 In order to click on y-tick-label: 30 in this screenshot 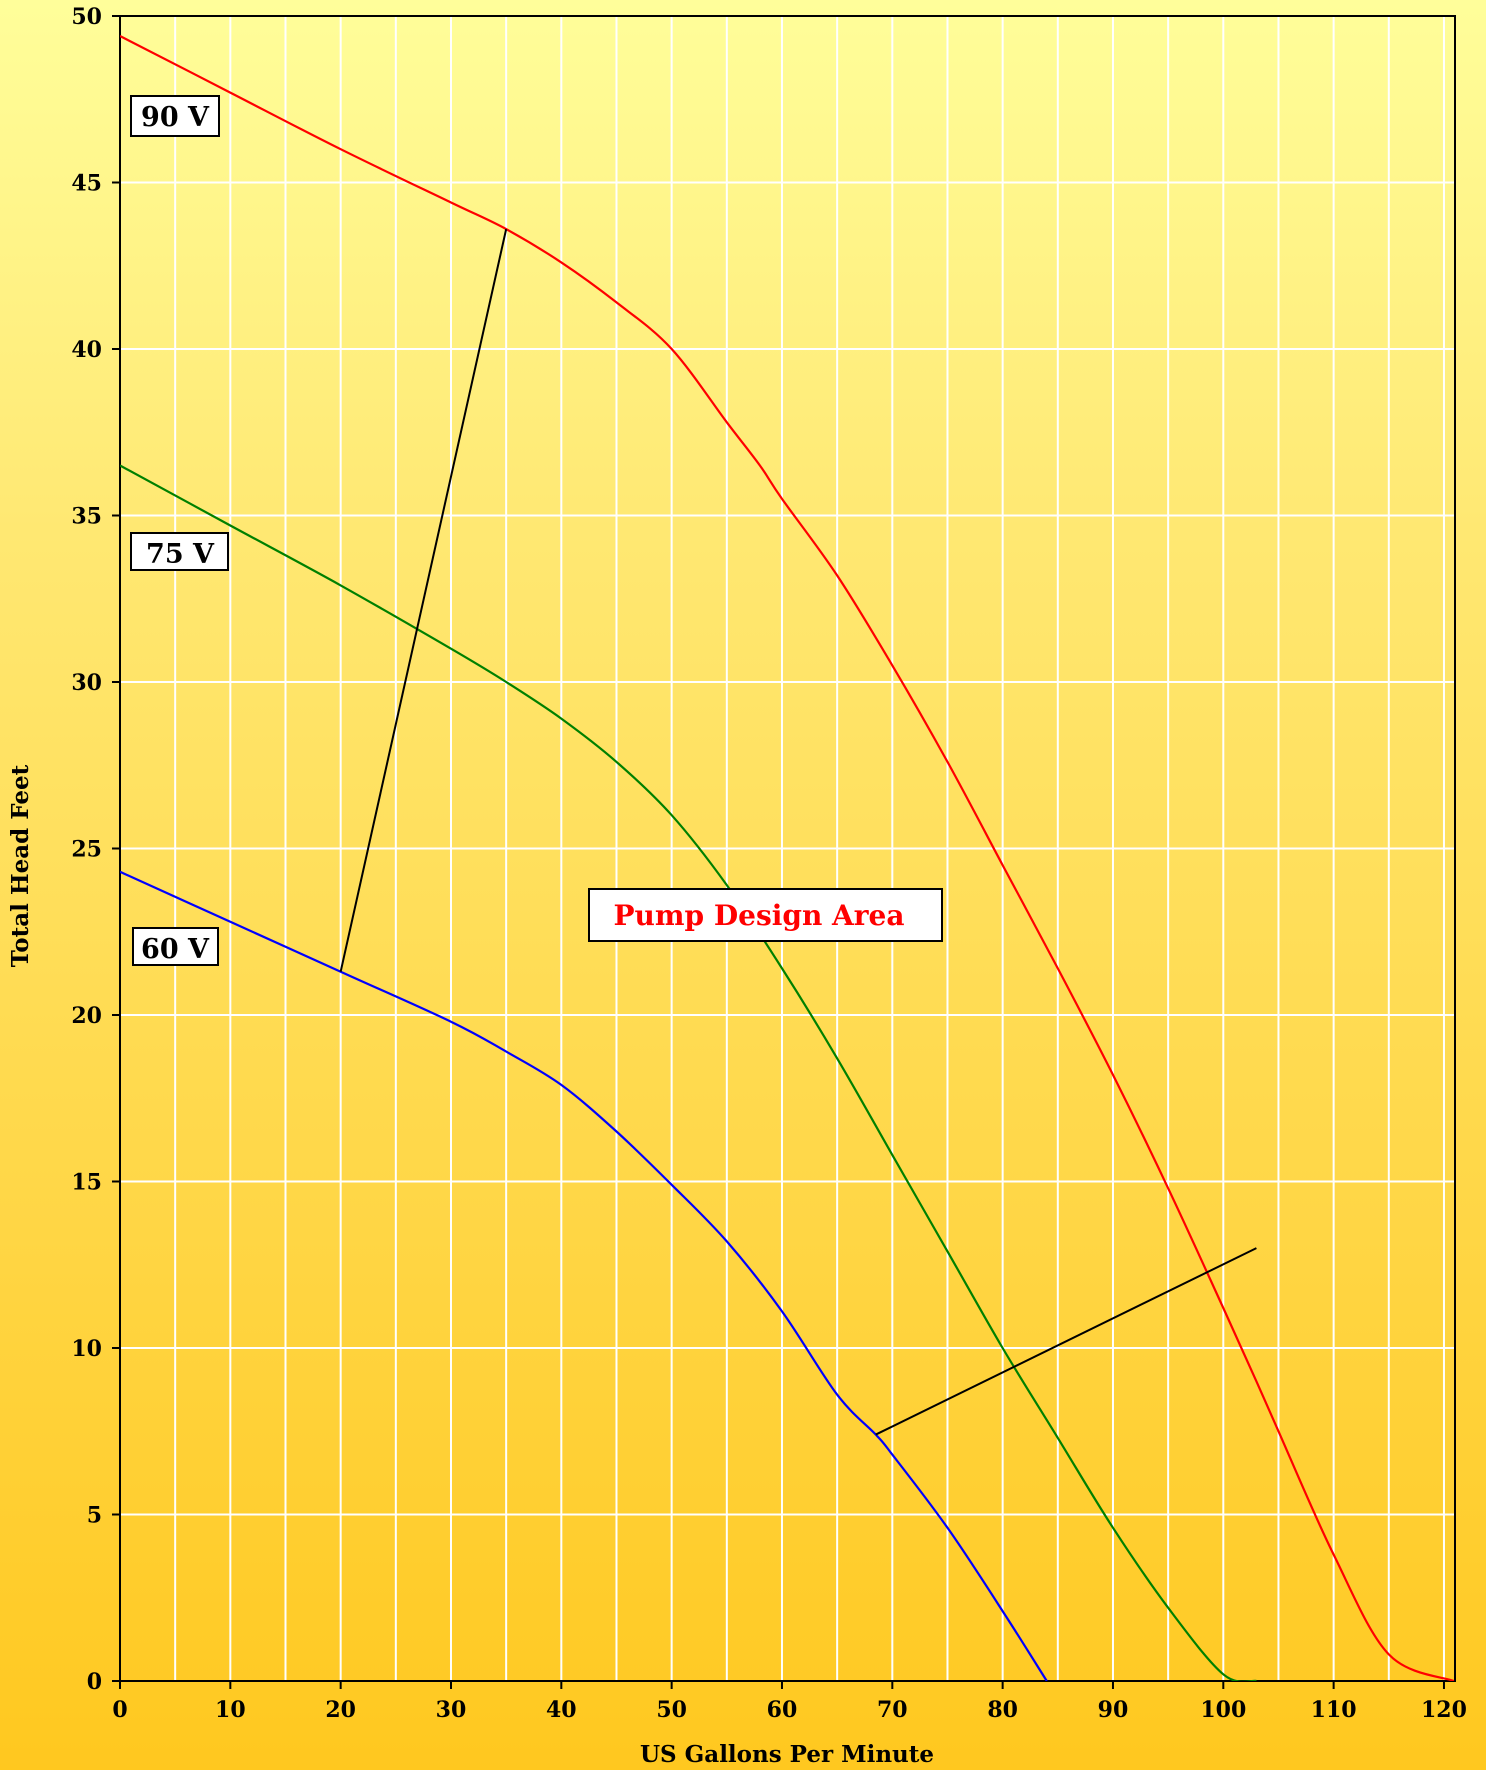, I will do `click(86, 683)`.